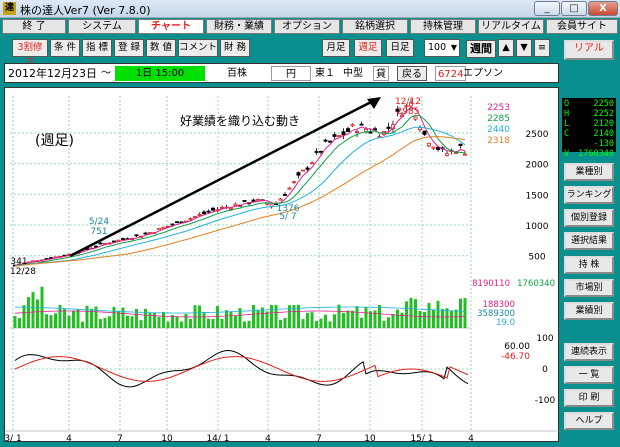  I want to click on volume-legend-5: 19.0, so click(505, 323).